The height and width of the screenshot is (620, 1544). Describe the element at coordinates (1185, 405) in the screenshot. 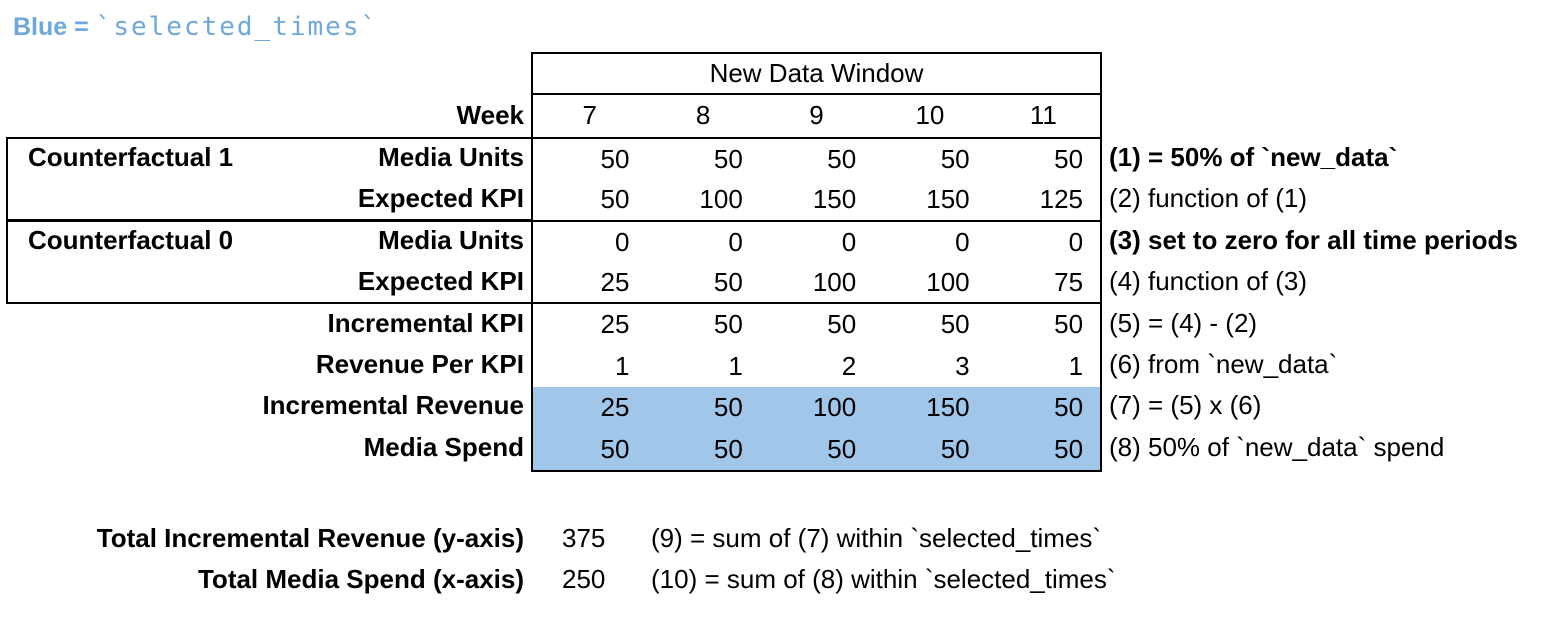

I see `annotation-7: (7) = (5) x (6)` at that location.